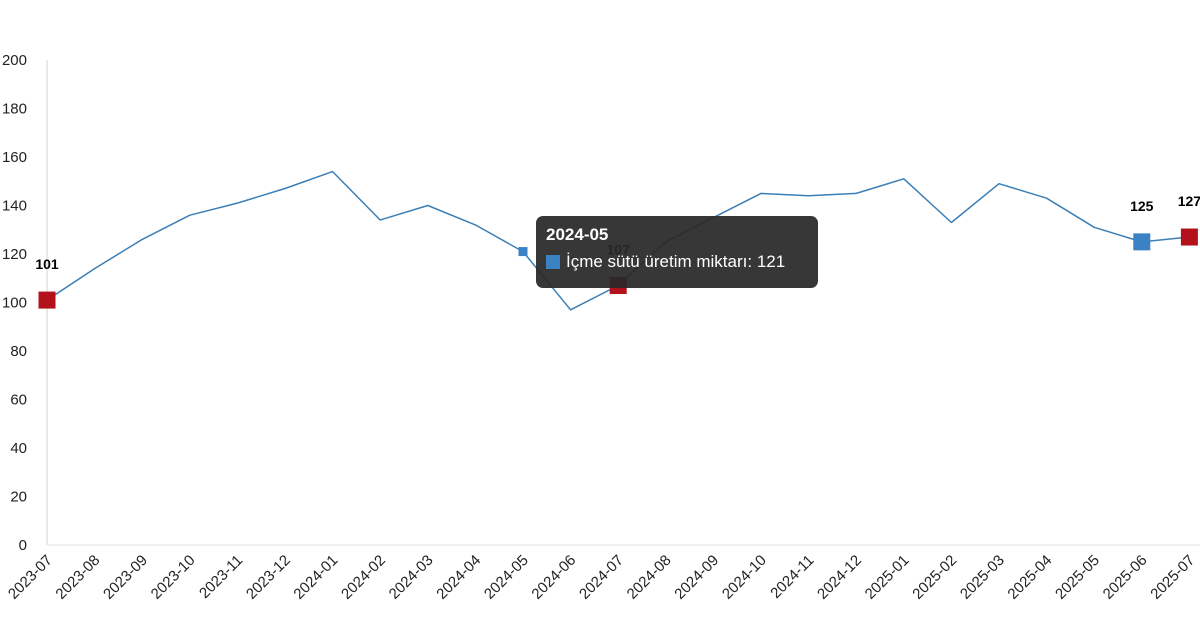 The image size is (1200, 633). Describe the element at coordinates (14, 254) in the screenshot. I see `y-tick-label: 120` at that location.